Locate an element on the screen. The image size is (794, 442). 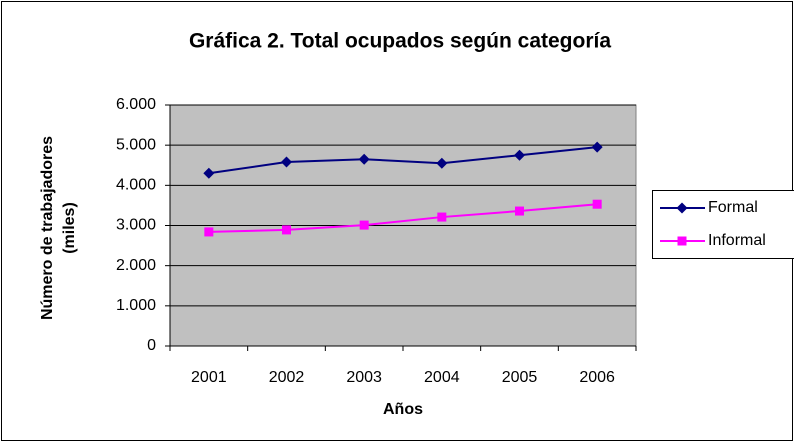
y-tick-label: 6.000 is located at coordinates (136, 104).